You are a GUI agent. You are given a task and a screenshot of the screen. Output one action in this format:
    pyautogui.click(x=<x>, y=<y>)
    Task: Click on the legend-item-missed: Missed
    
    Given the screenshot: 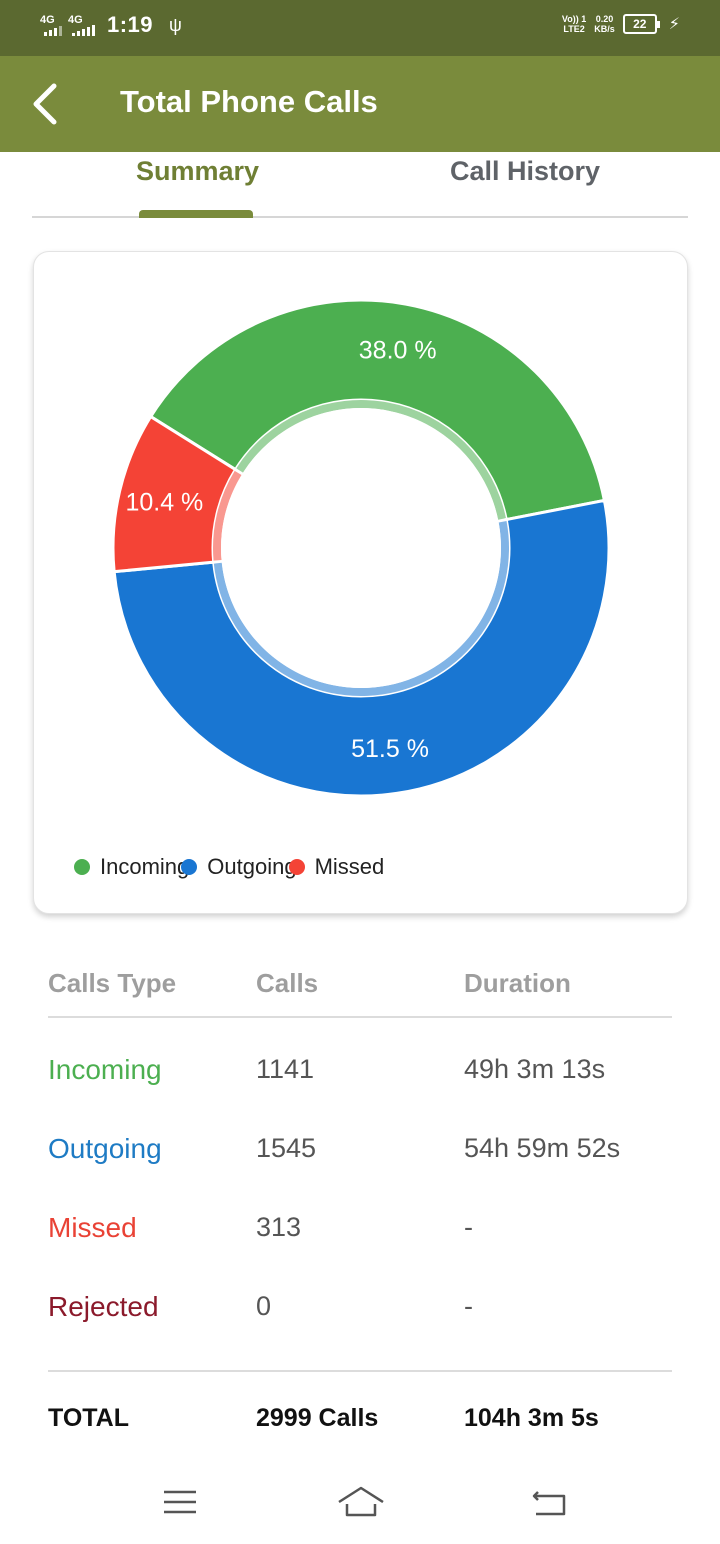 What is the action you would take?
    pyautogui.click(x=336, y=867)
    